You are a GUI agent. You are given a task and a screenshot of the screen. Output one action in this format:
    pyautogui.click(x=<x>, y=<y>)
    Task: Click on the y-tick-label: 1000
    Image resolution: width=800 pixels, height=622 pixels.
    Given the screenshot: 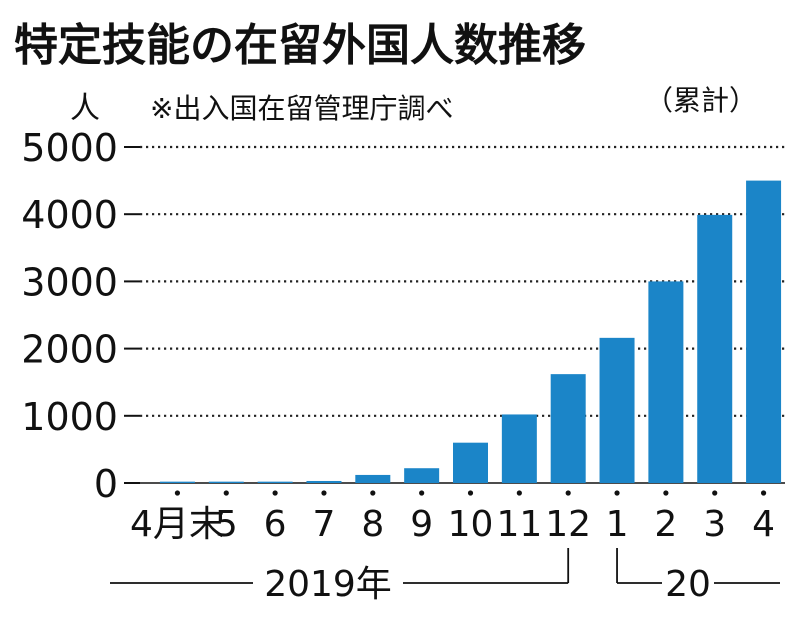 What is the action you would take?
    pyautogui.click(x=69, y=417)
    